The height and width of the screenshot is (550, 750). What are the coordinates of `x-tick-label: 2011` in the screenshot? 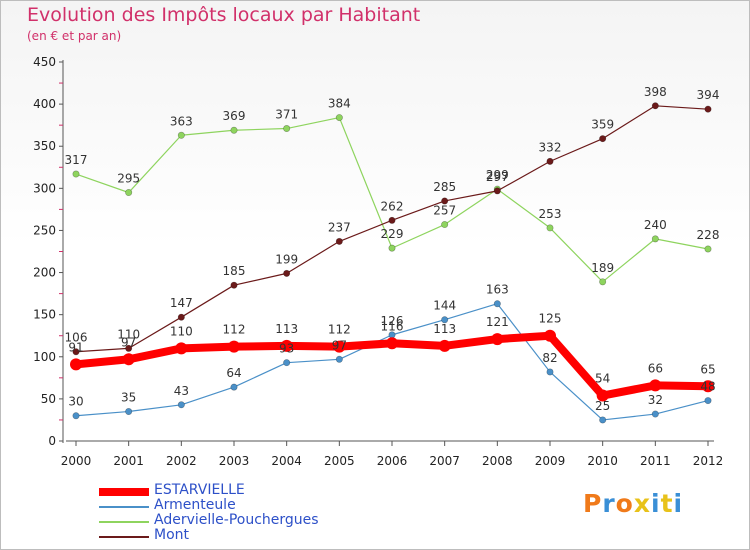 It's located at (655, 461).